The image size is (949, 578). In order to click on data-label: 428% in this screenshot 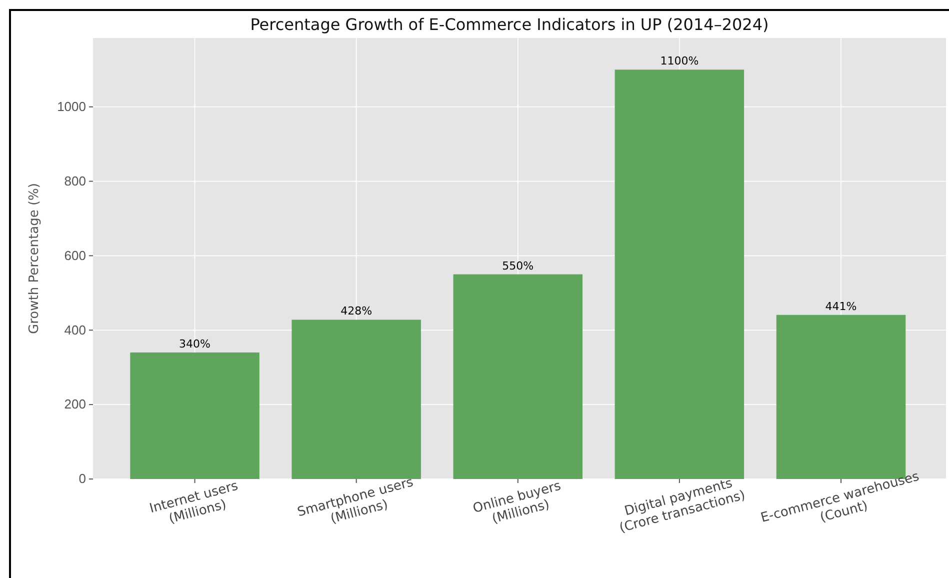, I will do `click(356, 311)`.